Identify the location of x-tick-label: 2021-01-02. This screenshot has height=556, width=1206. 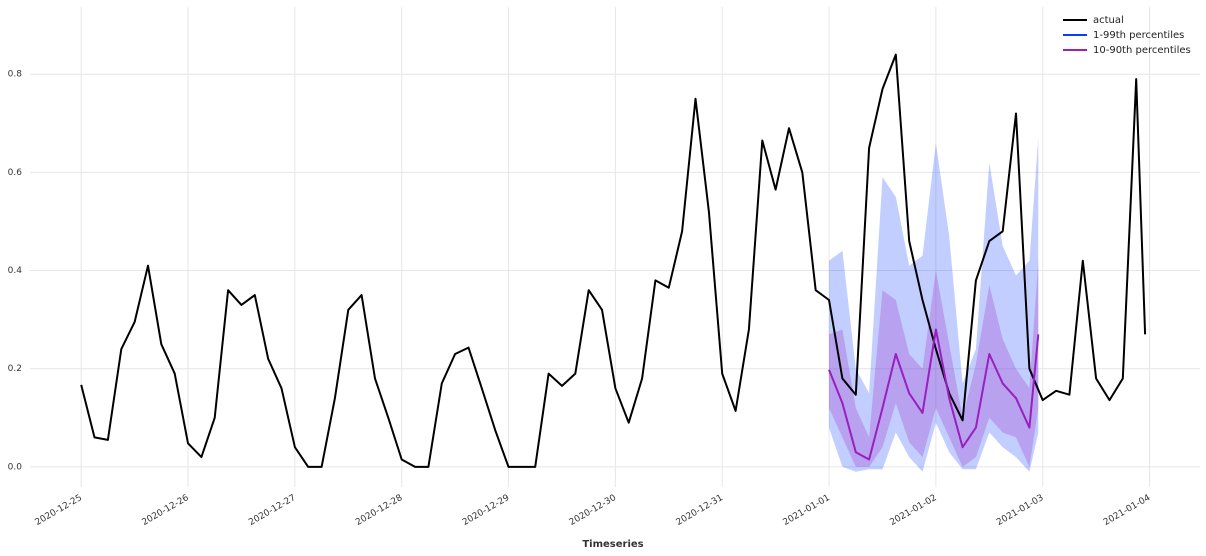
(913, 510).